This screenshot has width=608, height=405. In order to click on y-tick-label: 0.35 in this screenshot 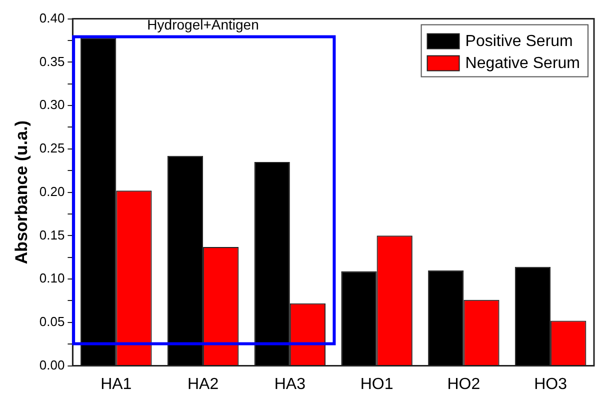, I will do `click(52, 61)`.